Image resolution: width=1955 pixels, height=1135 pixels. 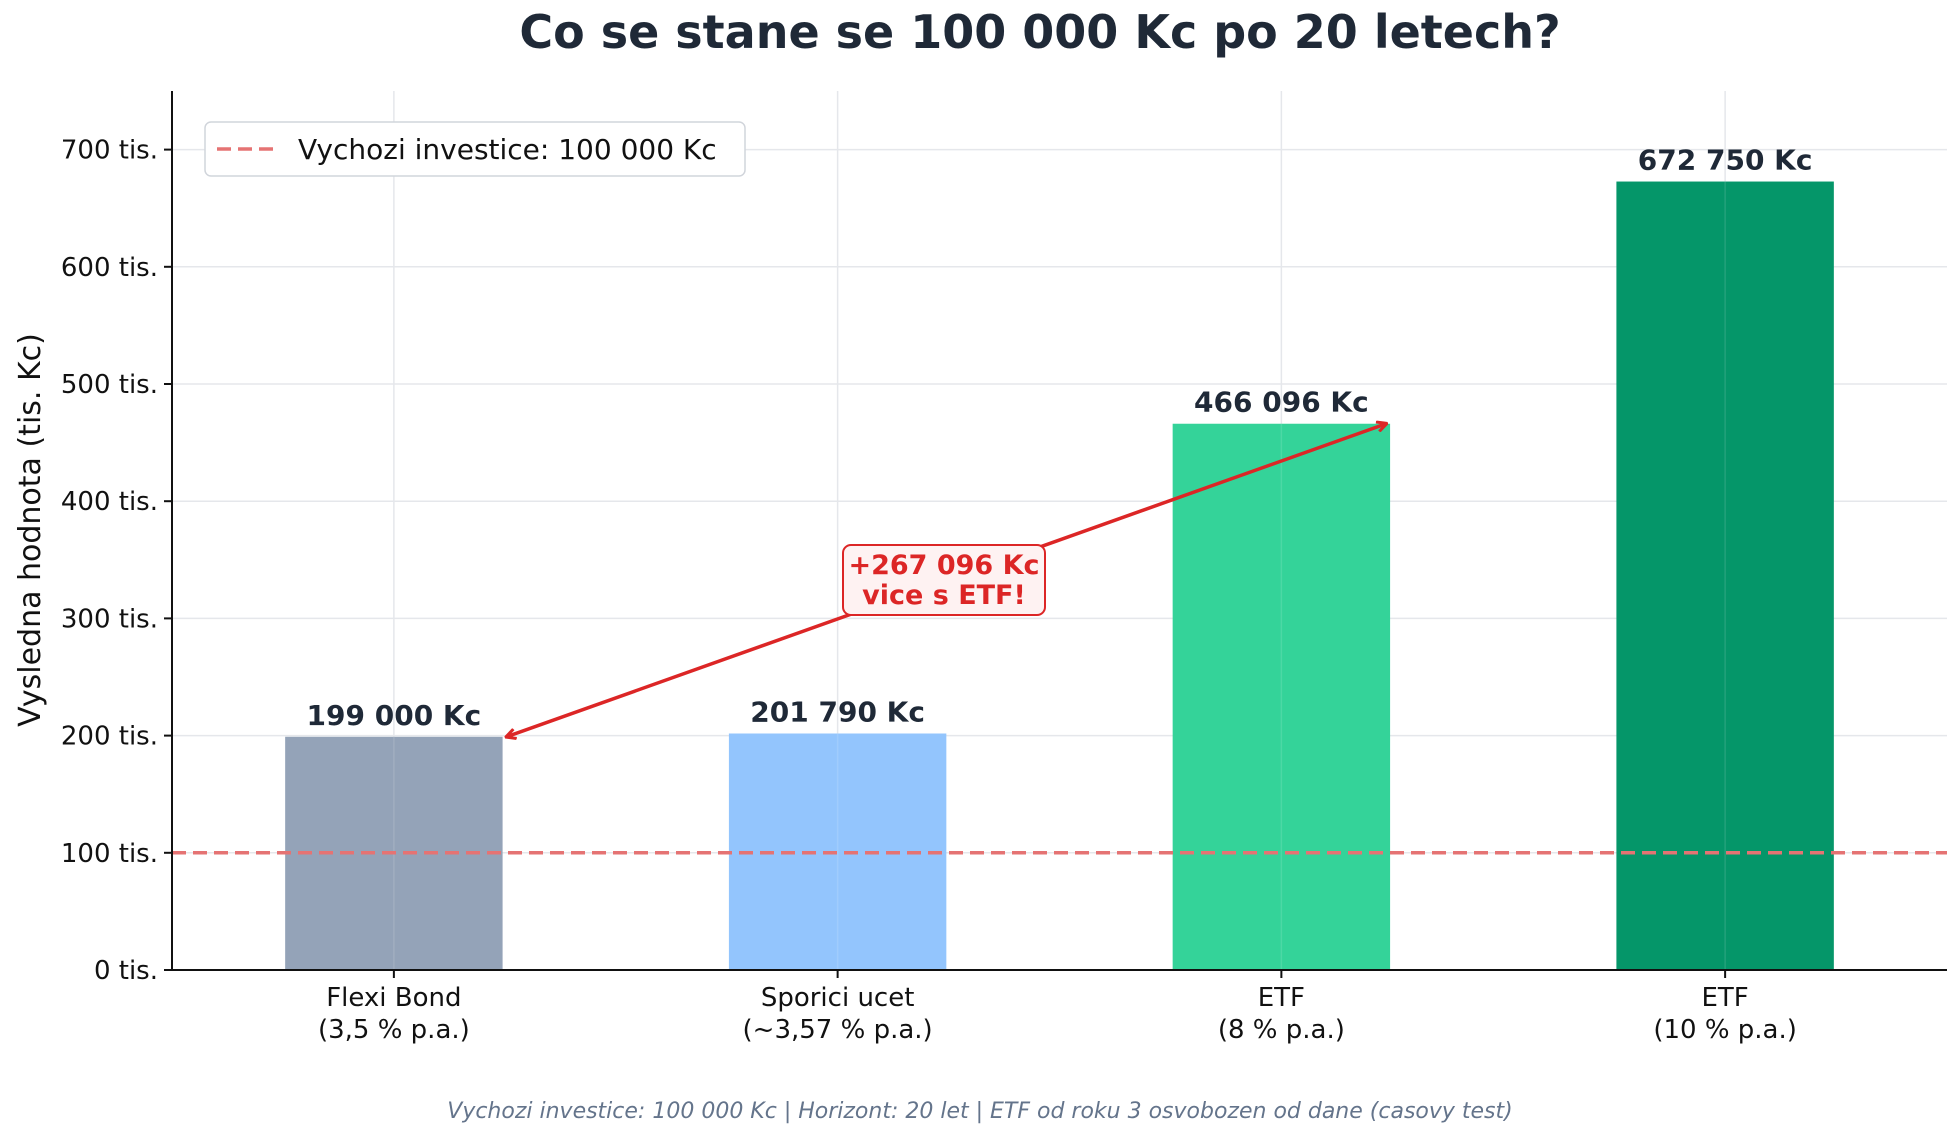 What do you see at coordinates (1725, 1030) in the screenshot?
I see `x-tick-label-line: (10 % p.a.)` at bounding box center [1725, 1030].